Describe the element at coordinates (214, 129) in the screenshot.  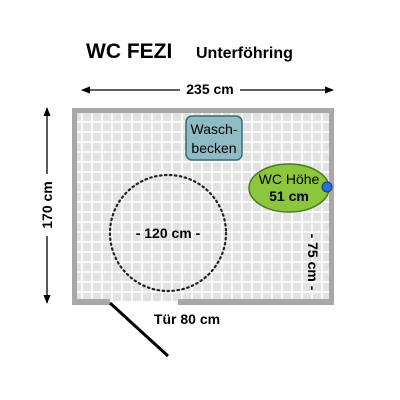
I see `sink-label-line1: Wasch-` at that location.